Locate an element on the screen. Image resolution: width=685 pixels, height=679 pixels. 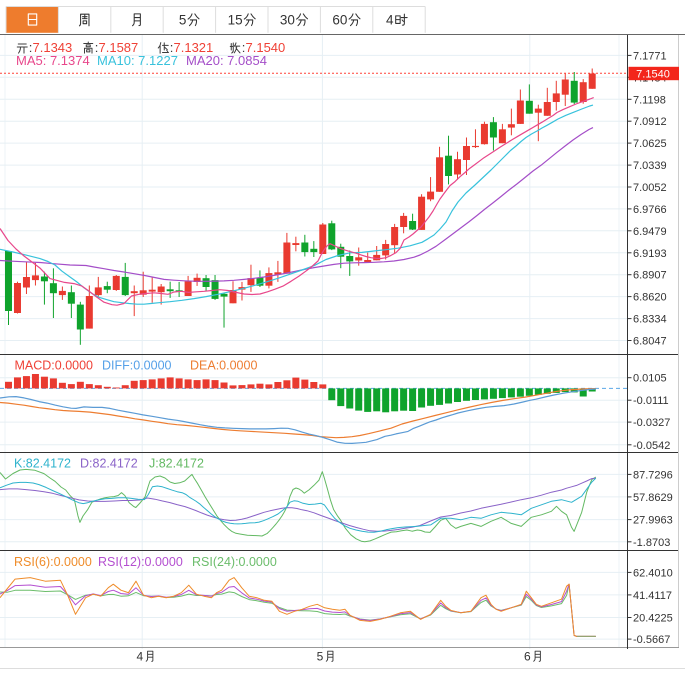
svg-text: -0.0111 is located at coordinates (651, 401).